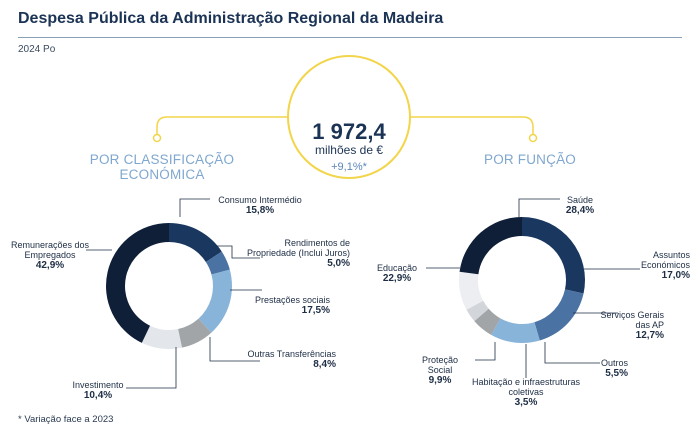  I want to click on donut-economic-classification, so click(169, 286).